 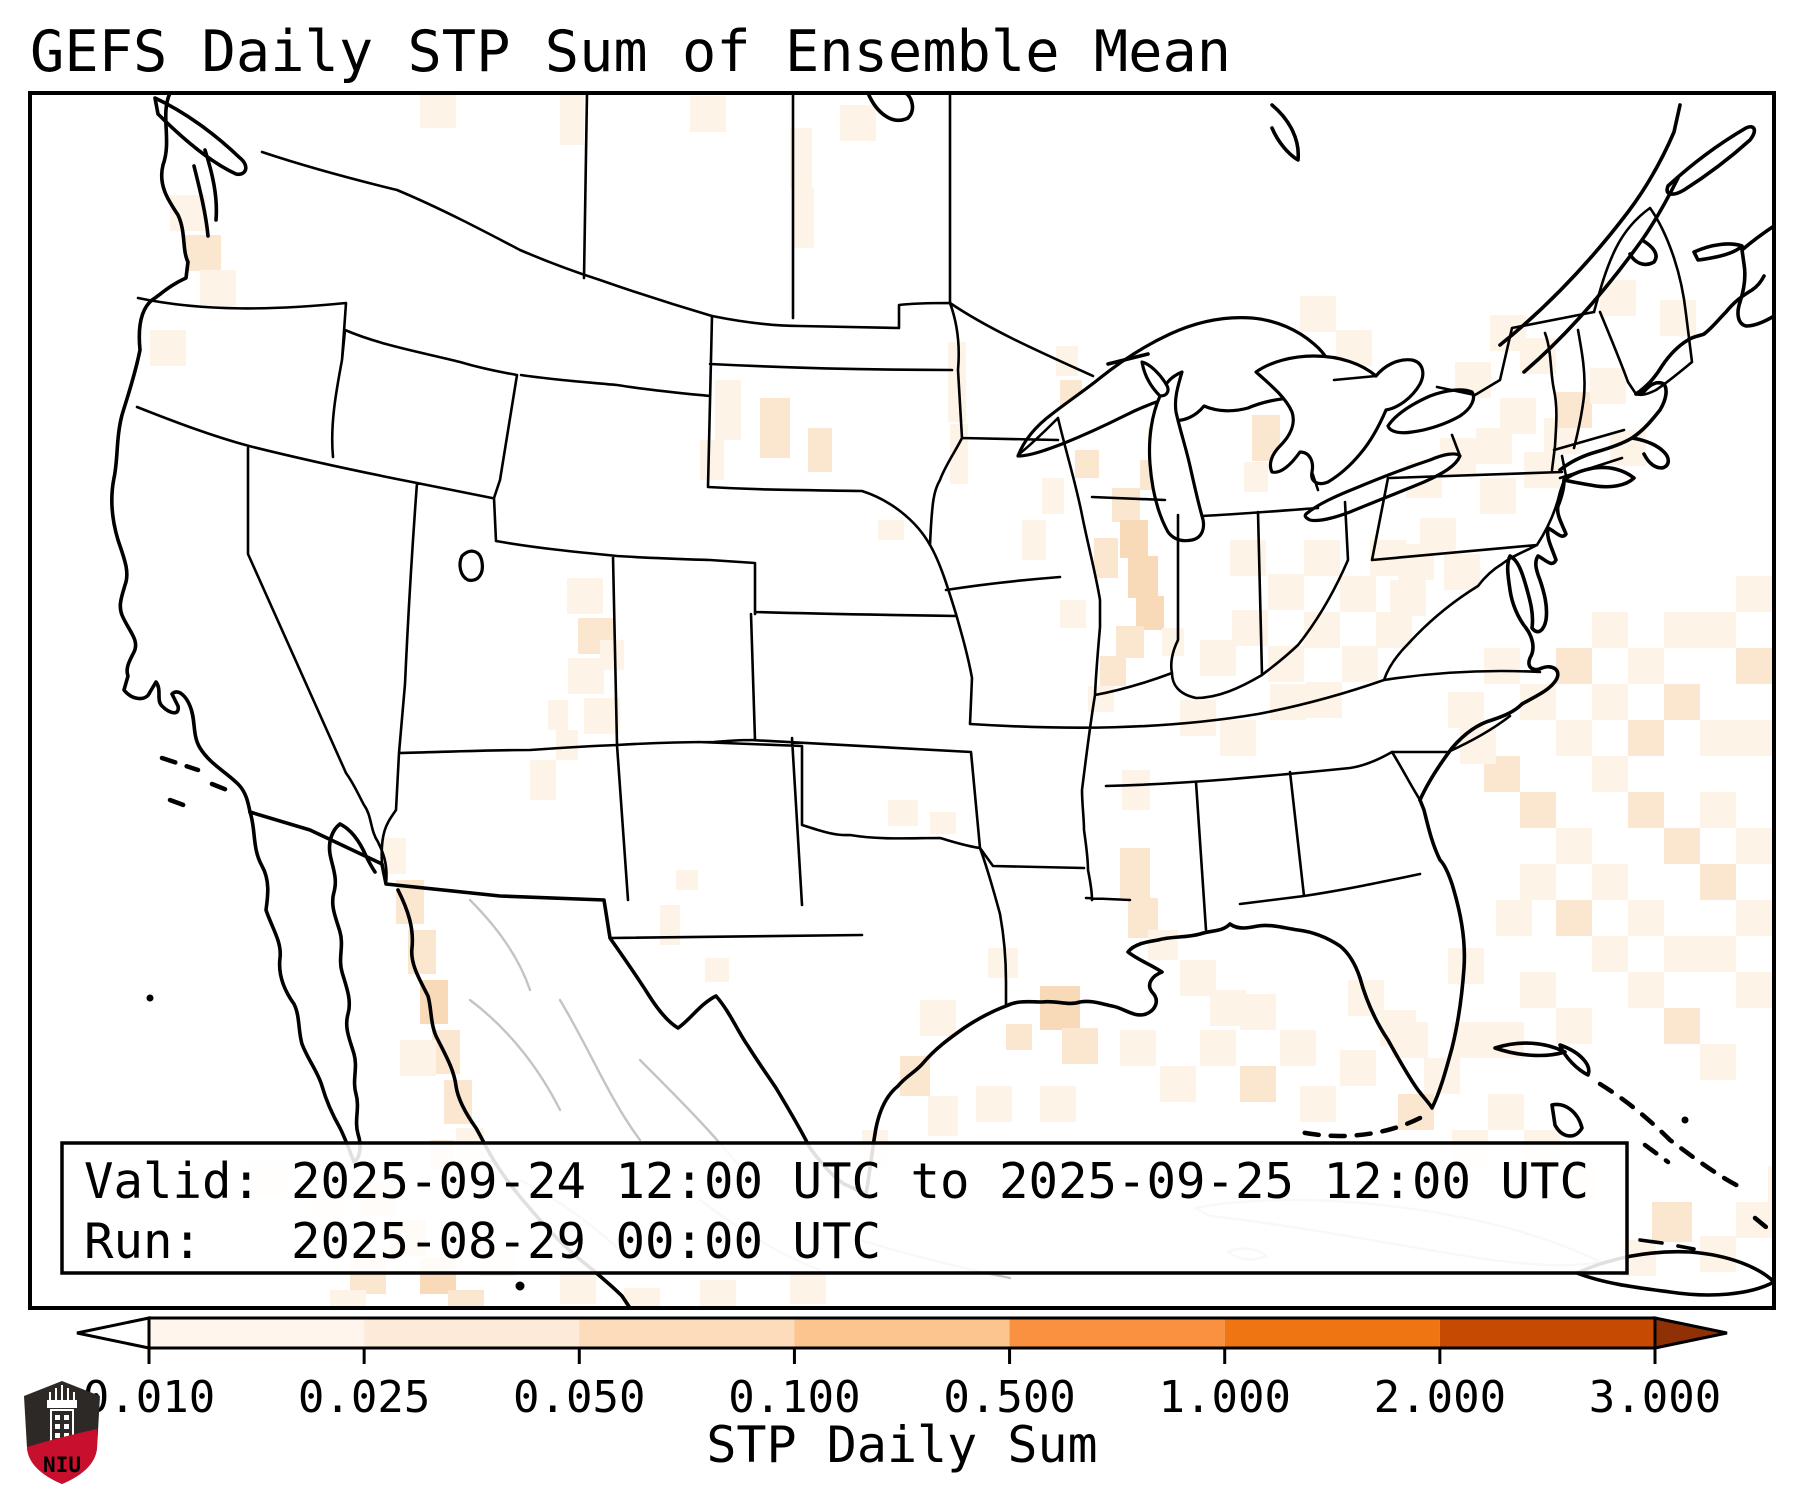 What do you see at coordinates (172, 1181) in the screenshot?
I see `valid-label: Valid:` at bounding box center [172, 1181].